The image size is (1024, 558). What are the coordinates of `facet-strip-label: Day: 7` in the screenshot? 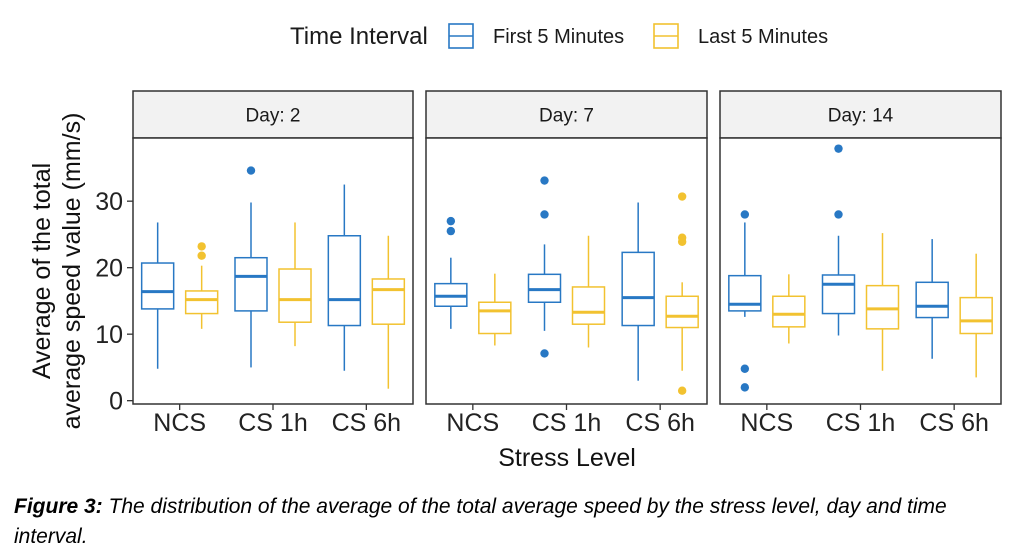 It's located at (566, 116).